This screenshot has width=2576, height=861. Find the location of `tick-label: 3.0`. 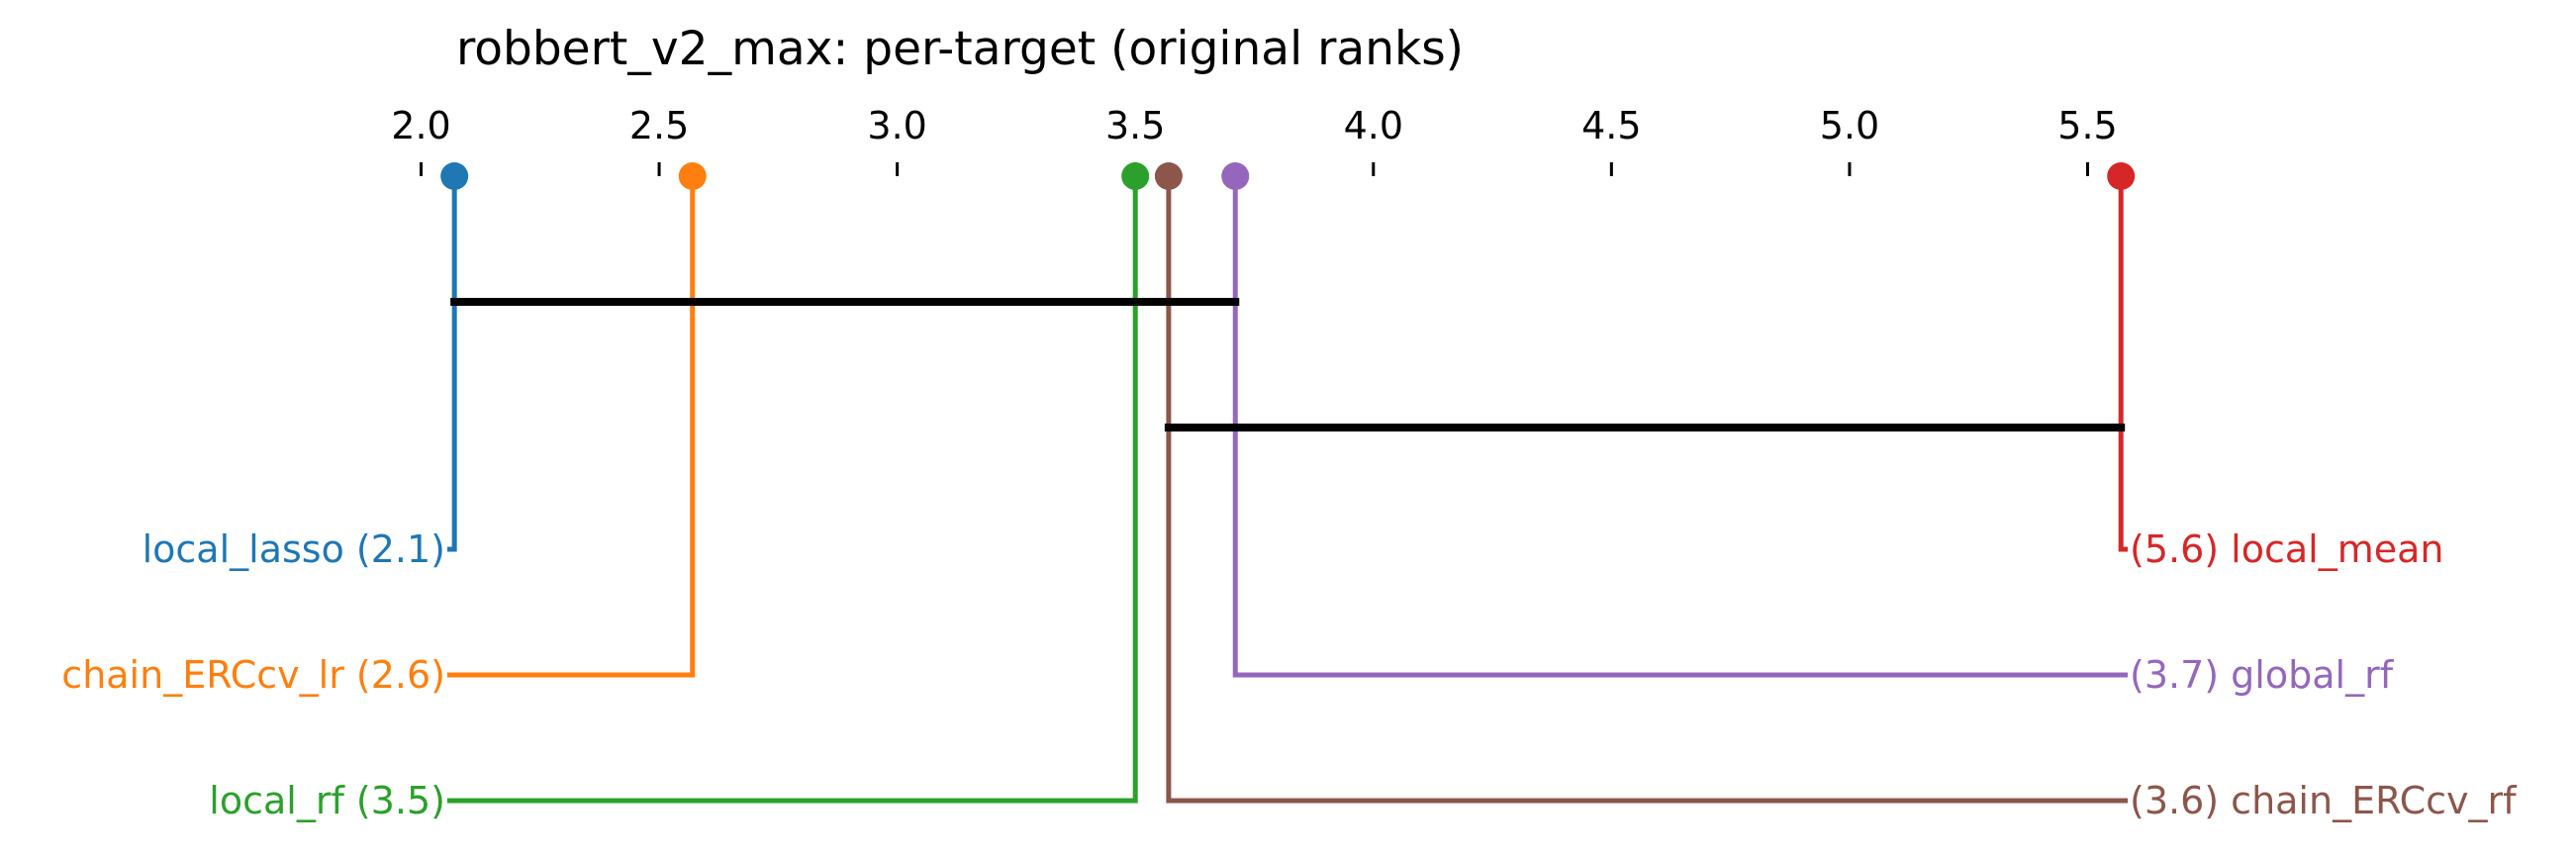

tick-label: 3.0 is located at coordinates (896, 125).